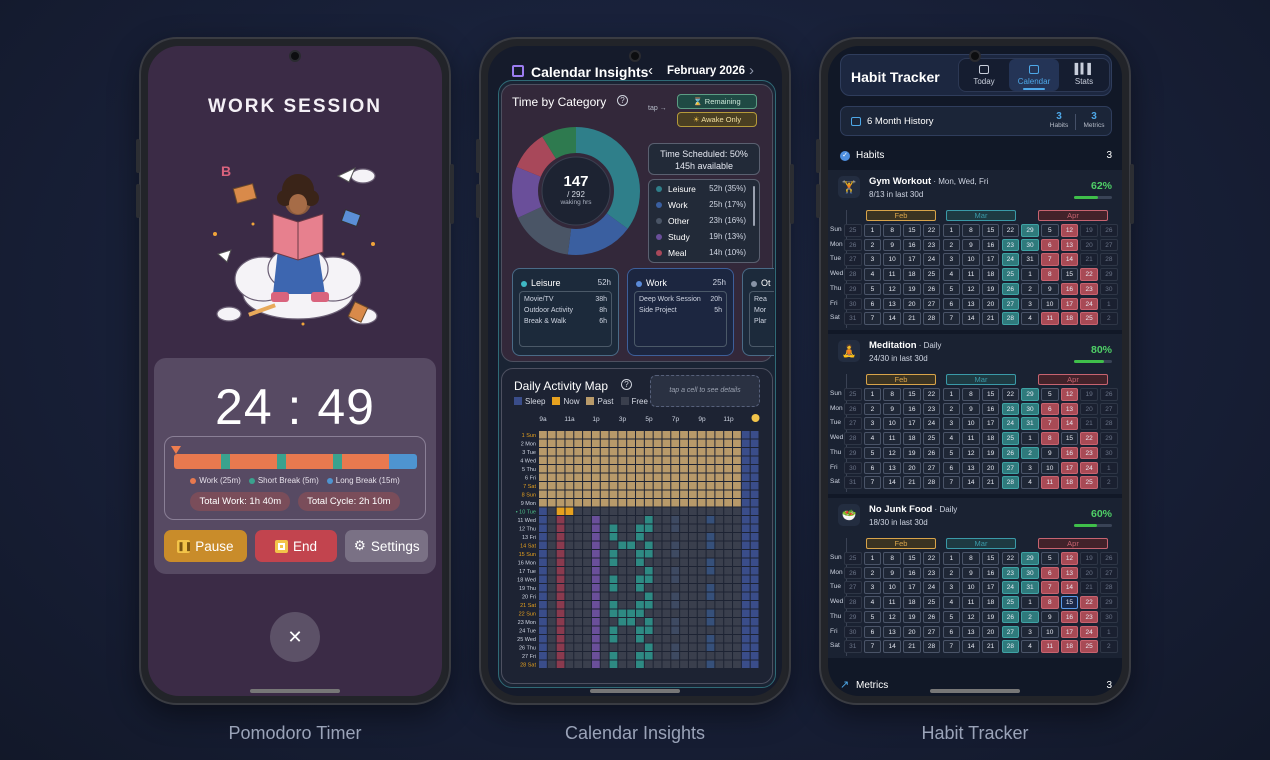  What do you see at coordinates (751, 70) in the screenshot?
I see `next-month-button: ›` at bounding box center [751, 70].